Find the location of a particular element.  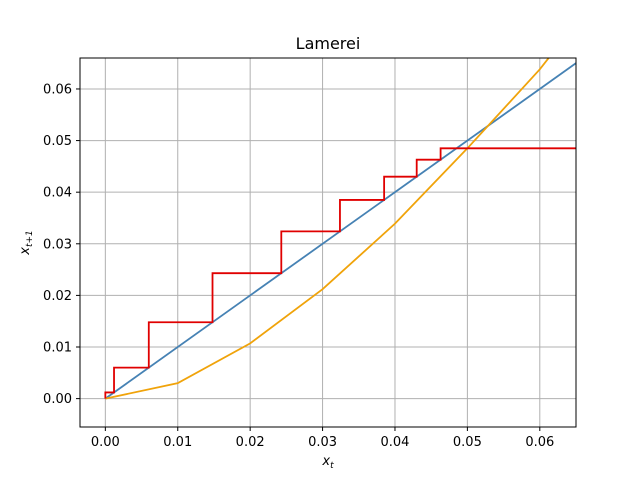

y-tick-label: 0.02 is located at coordinates (57, 296).